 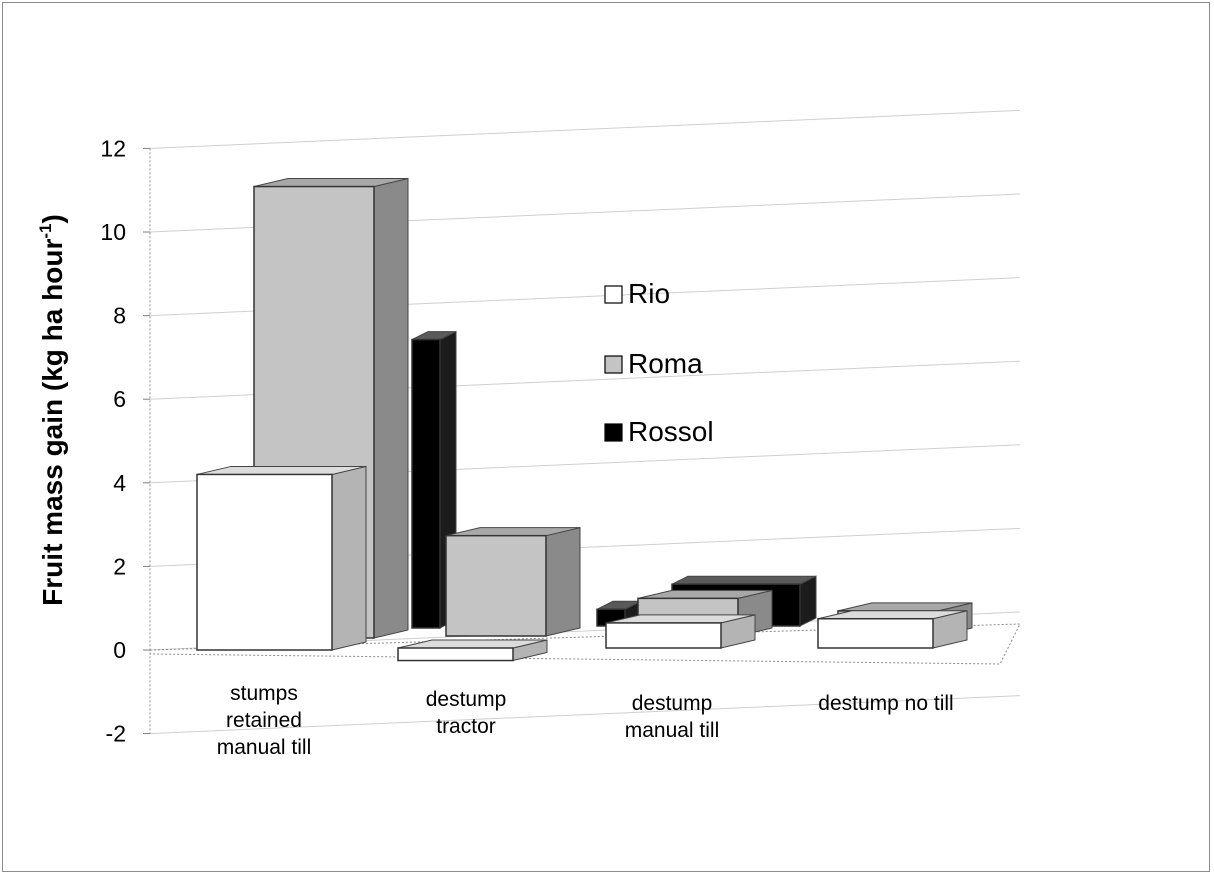 I want to click on y-tick-label: 6, so click(x=119, y=399).